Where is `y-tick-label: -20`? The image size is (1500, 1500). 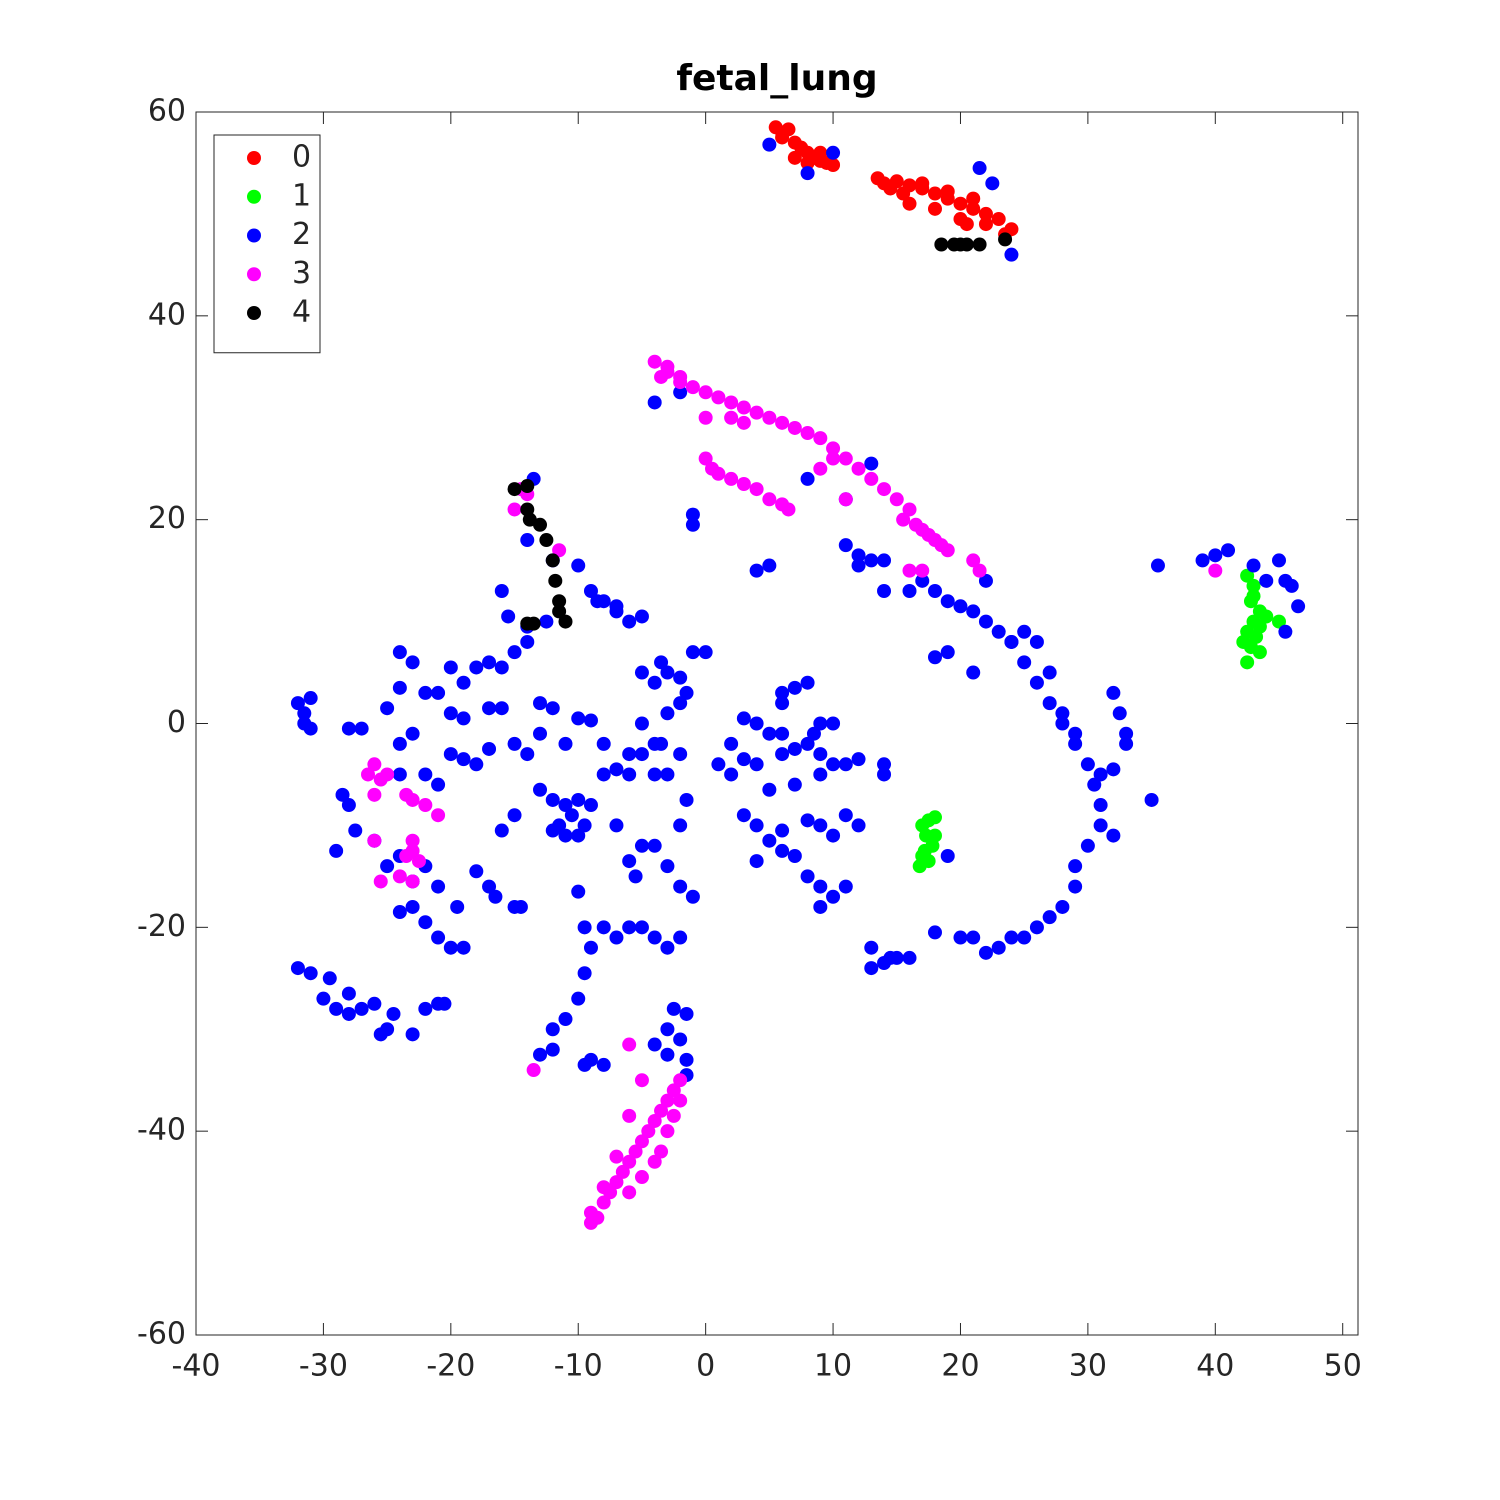
y-tick-label: -20 is located at coordinates (161, 926).